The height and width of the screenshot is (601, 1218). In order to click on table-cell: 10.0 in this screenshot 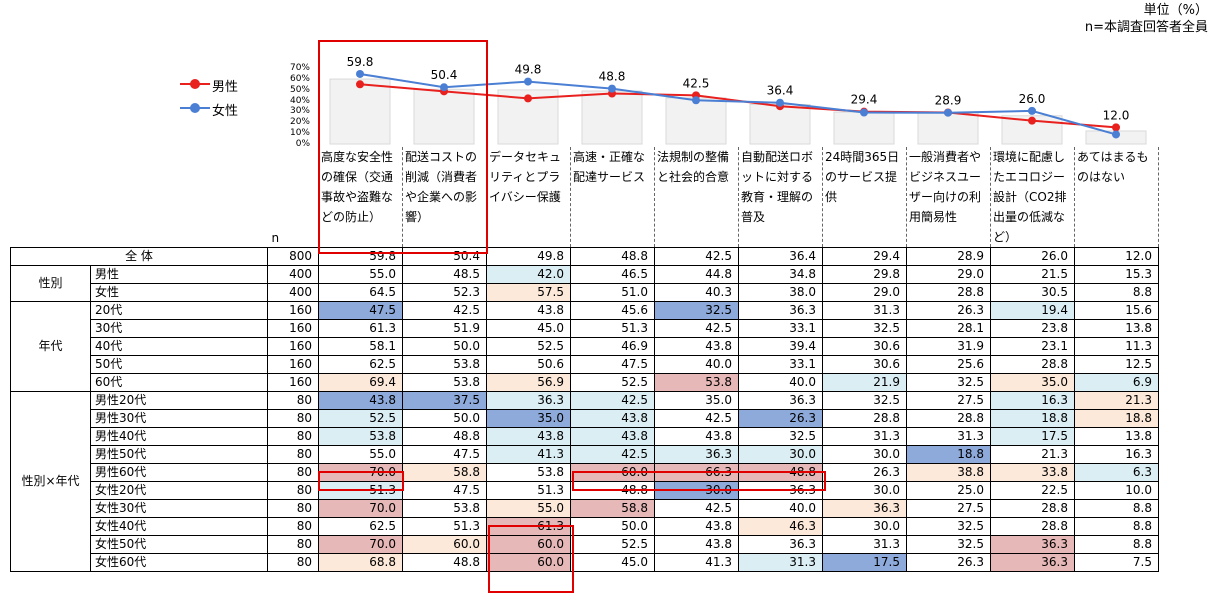, I will do `click(1116, 490)`.